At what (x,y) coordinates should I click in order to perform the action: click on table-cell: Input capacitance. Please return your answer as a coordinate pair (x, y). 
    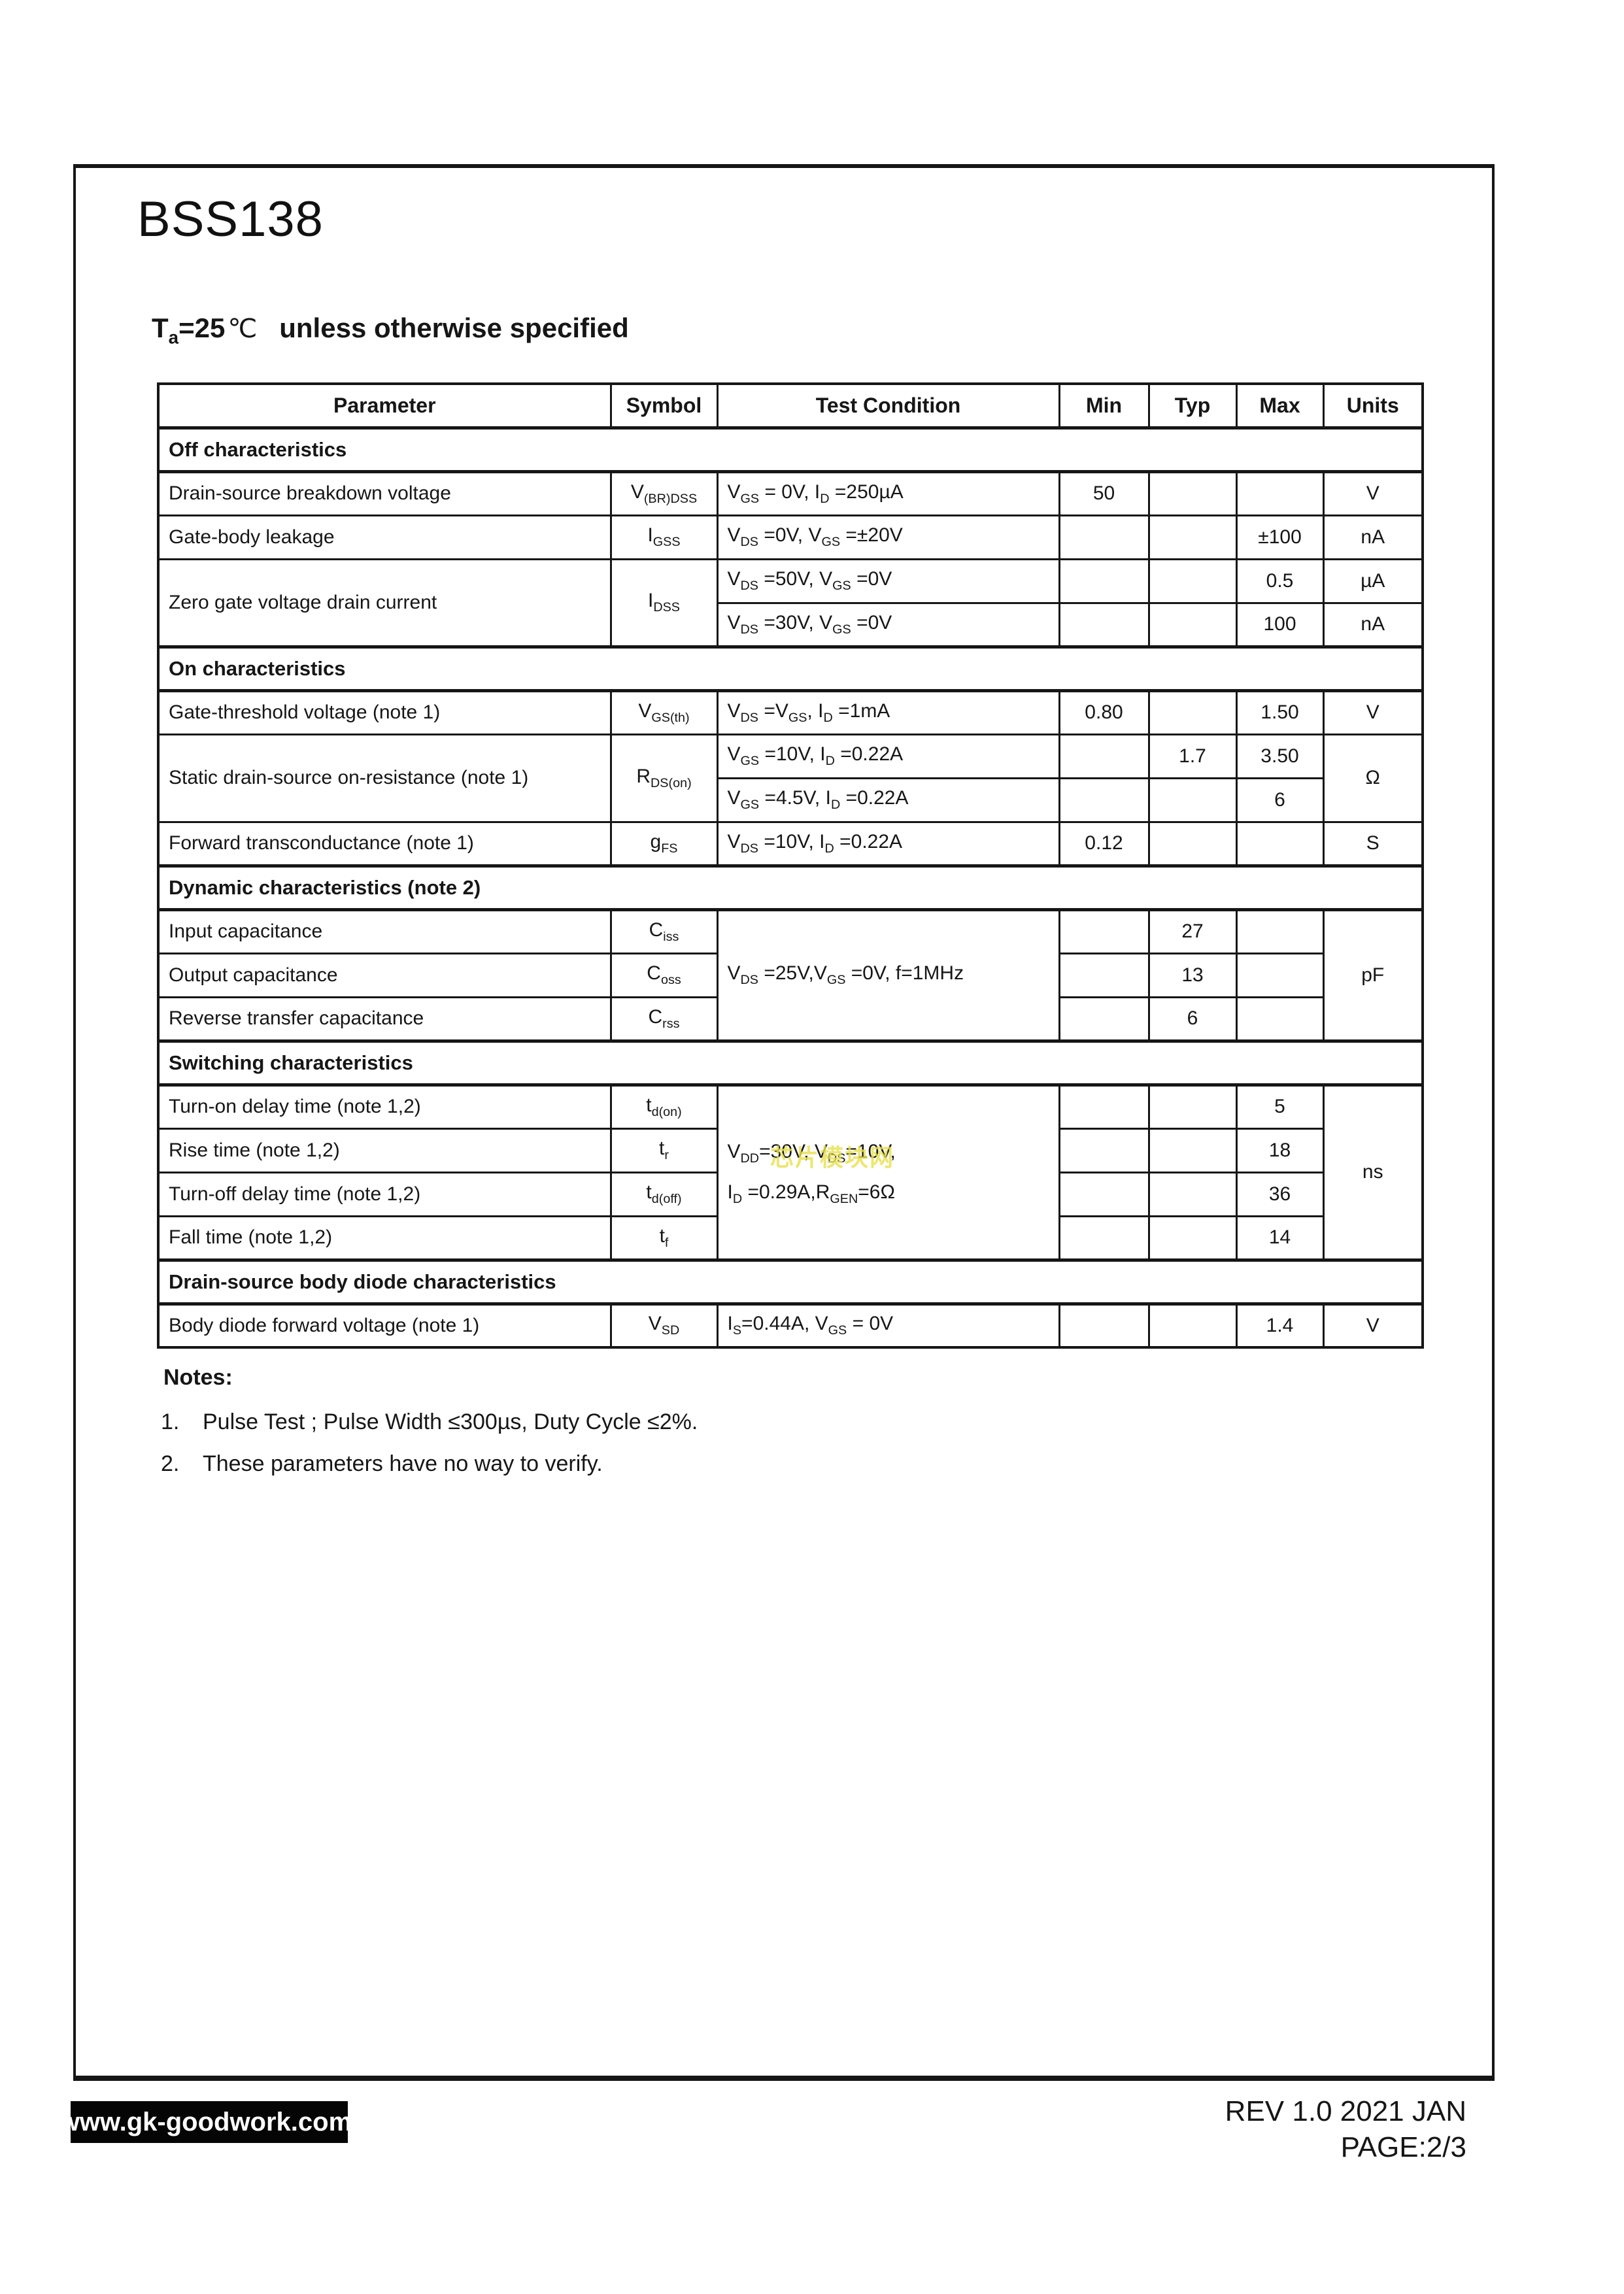
    Looking at the image, I should click on (384, 931).